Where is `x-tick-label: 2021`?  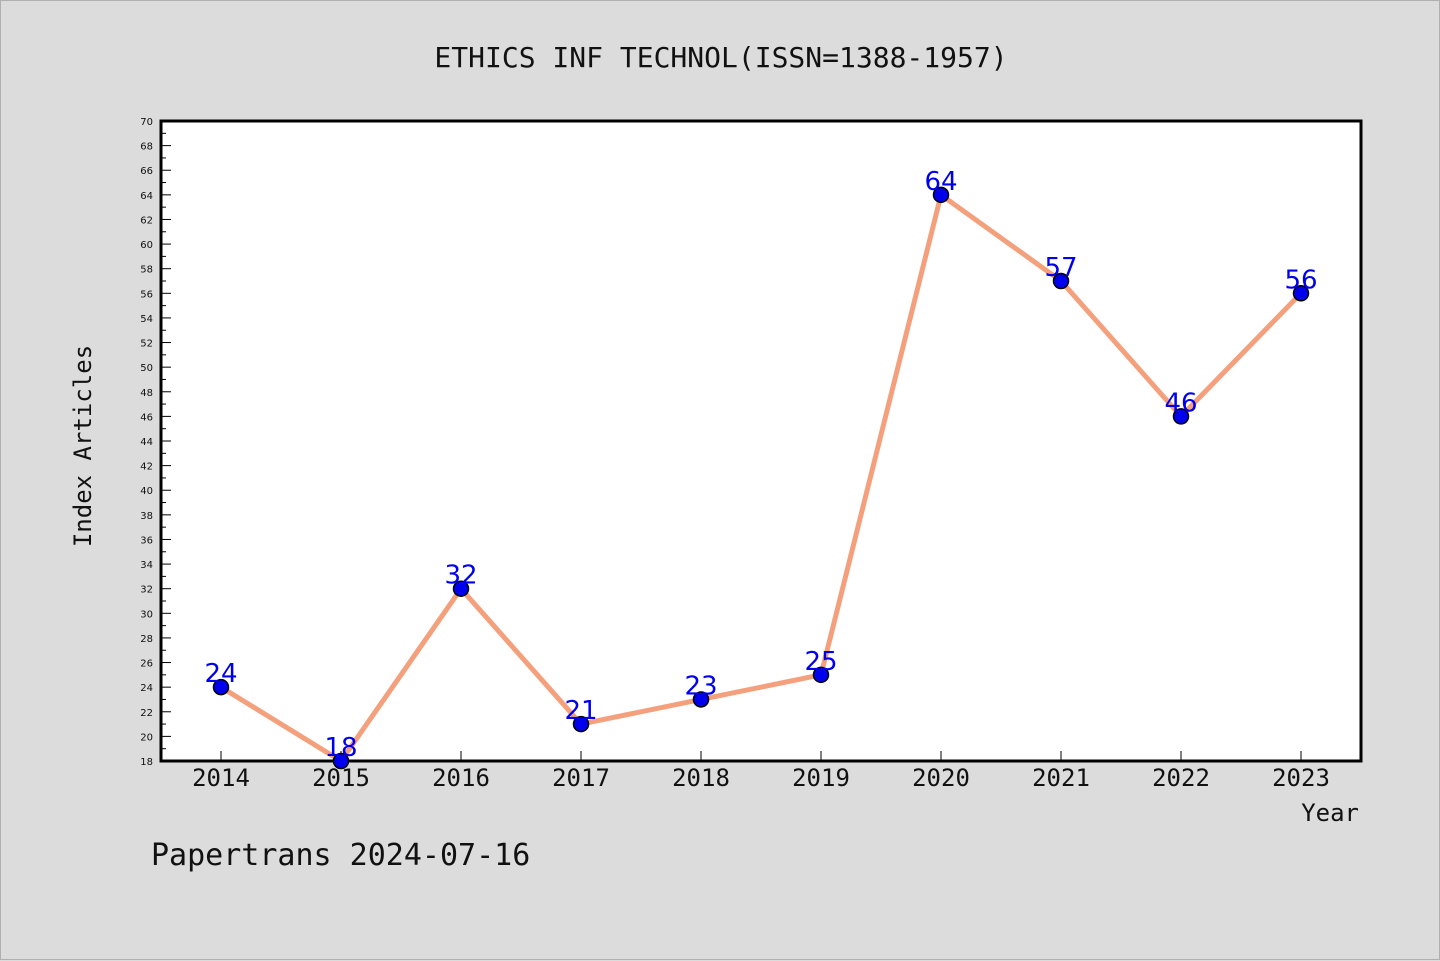
x-tick-label: 2021 is located at coordinates (1061, 778).